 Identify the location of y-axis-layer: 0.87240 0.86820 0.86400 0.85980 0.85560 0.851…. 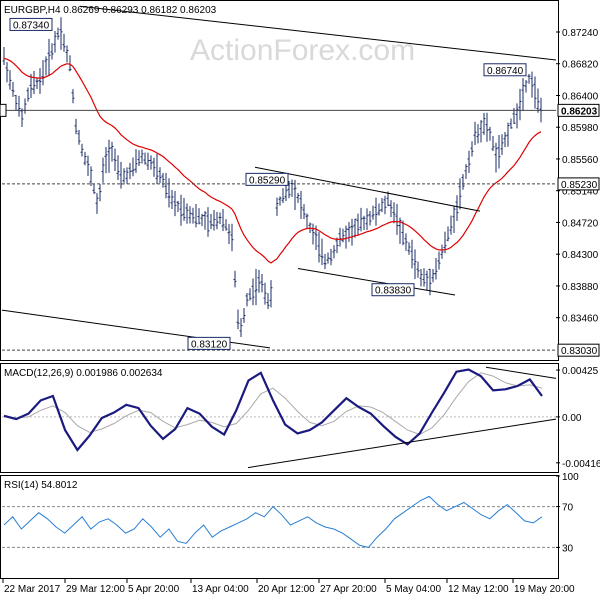
(578, 291).